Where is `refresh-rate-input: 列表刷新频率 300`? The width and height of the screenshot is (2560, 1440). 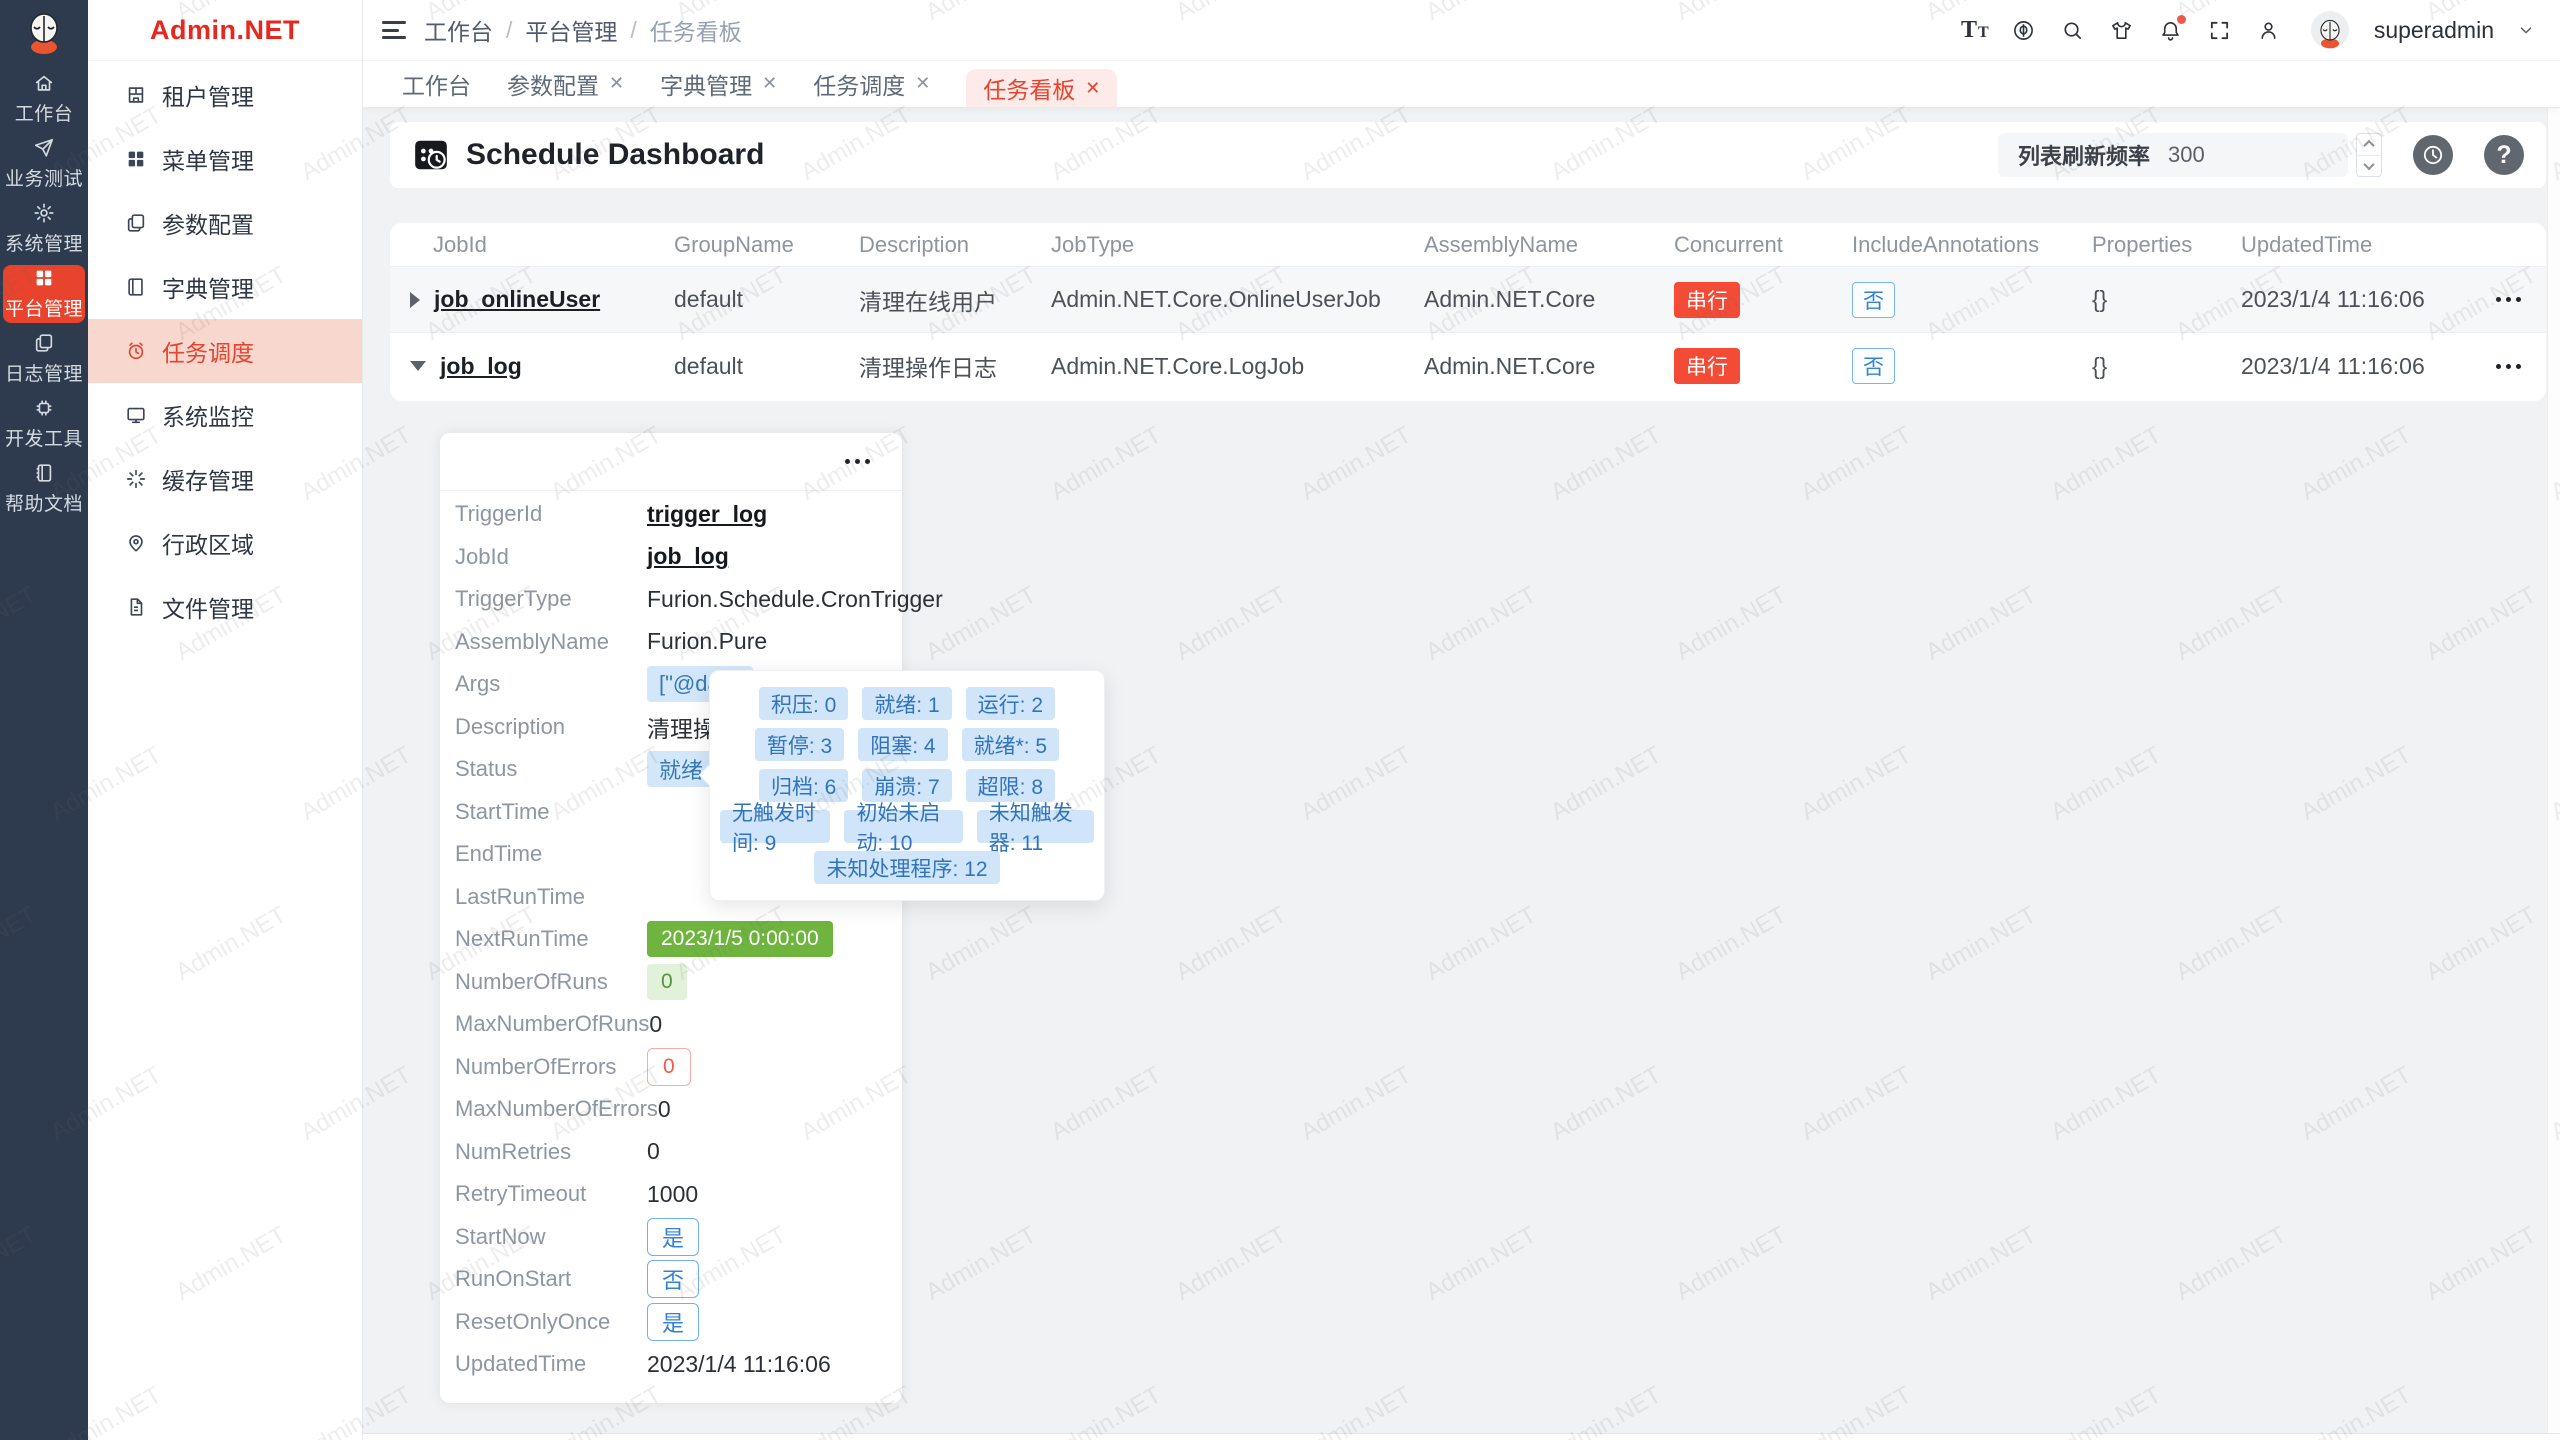 refresh-rate-input: 列表刷新频率 300 is located at coordinates (2173, 155).